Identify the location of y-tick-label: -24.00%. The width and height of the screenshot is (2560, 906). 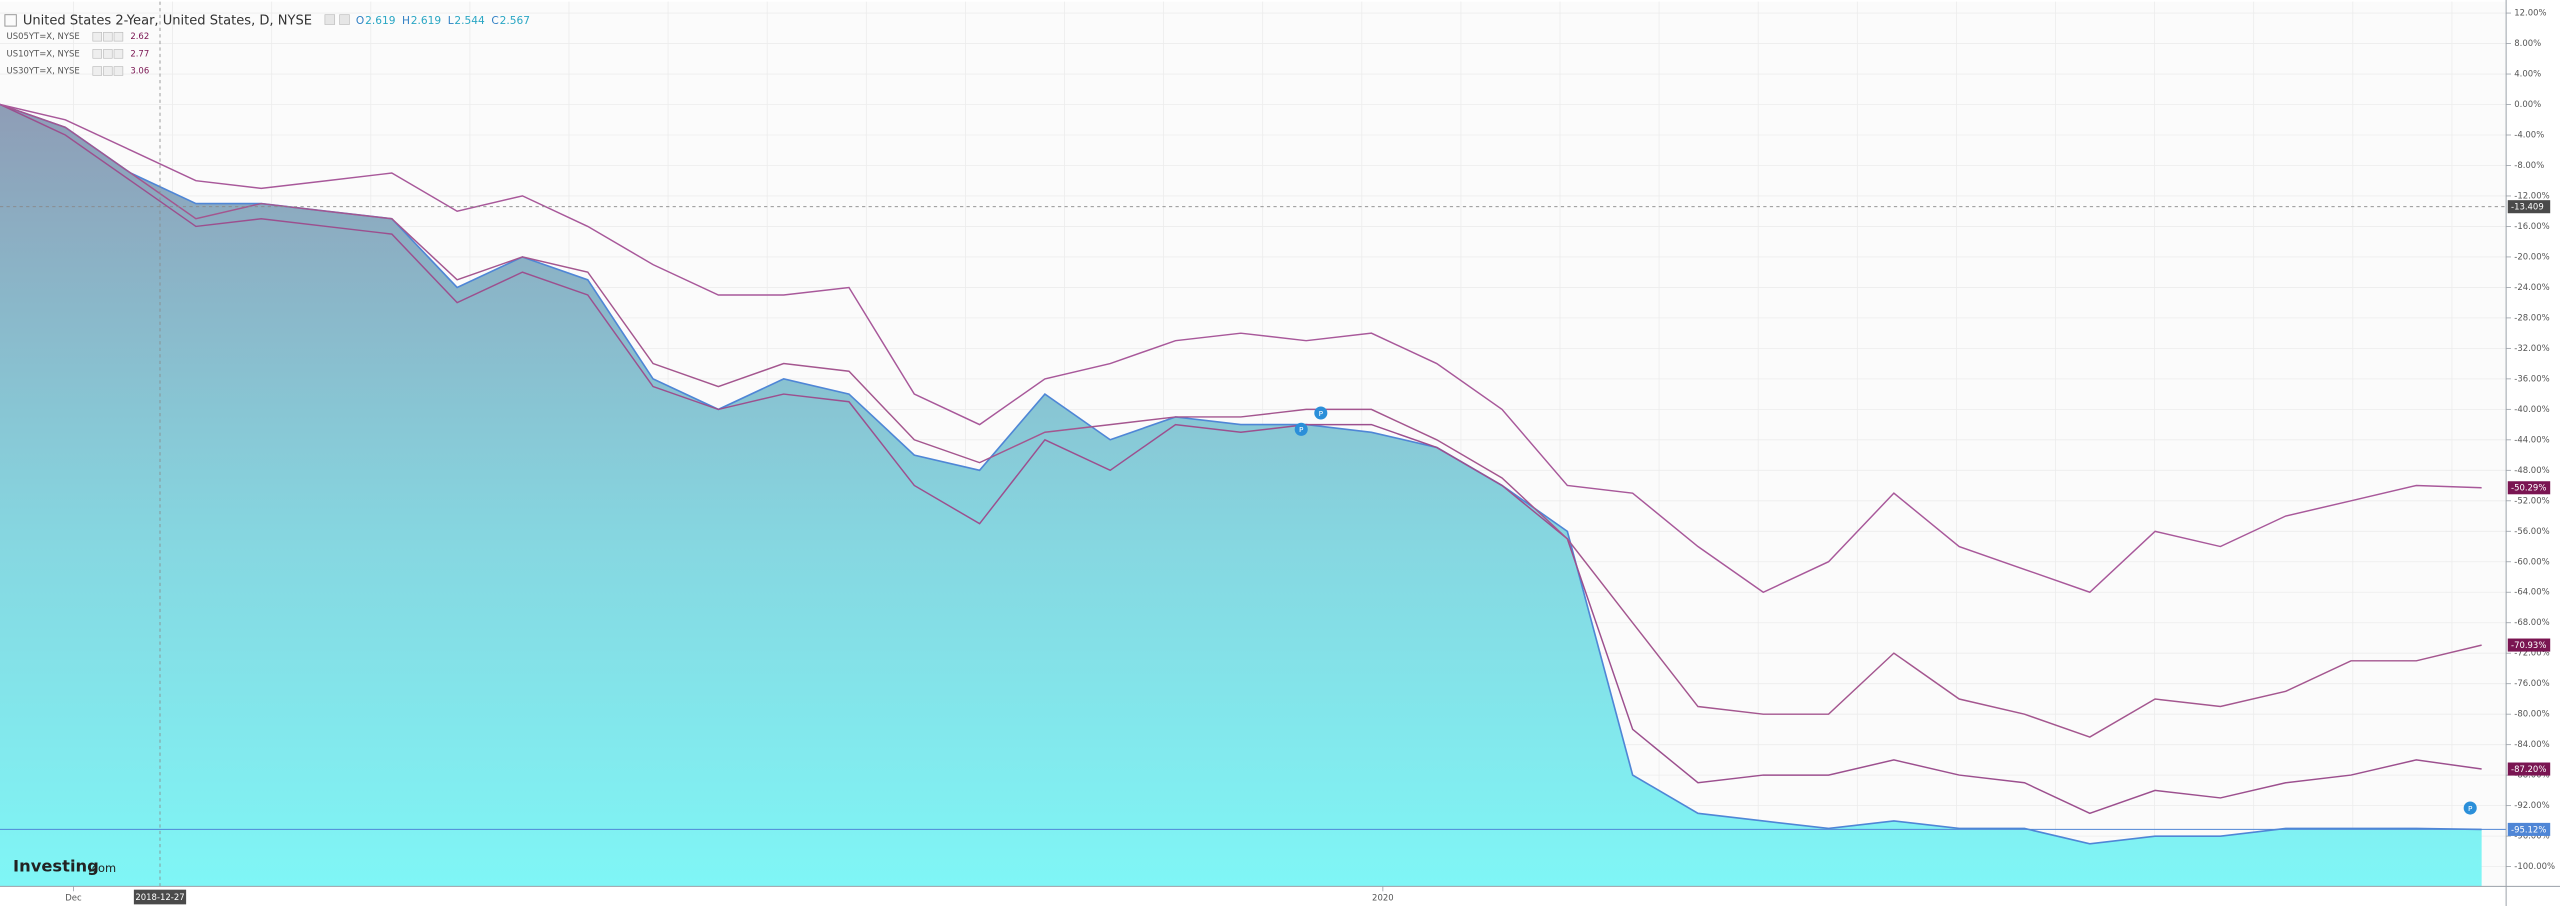
(2531, 287).